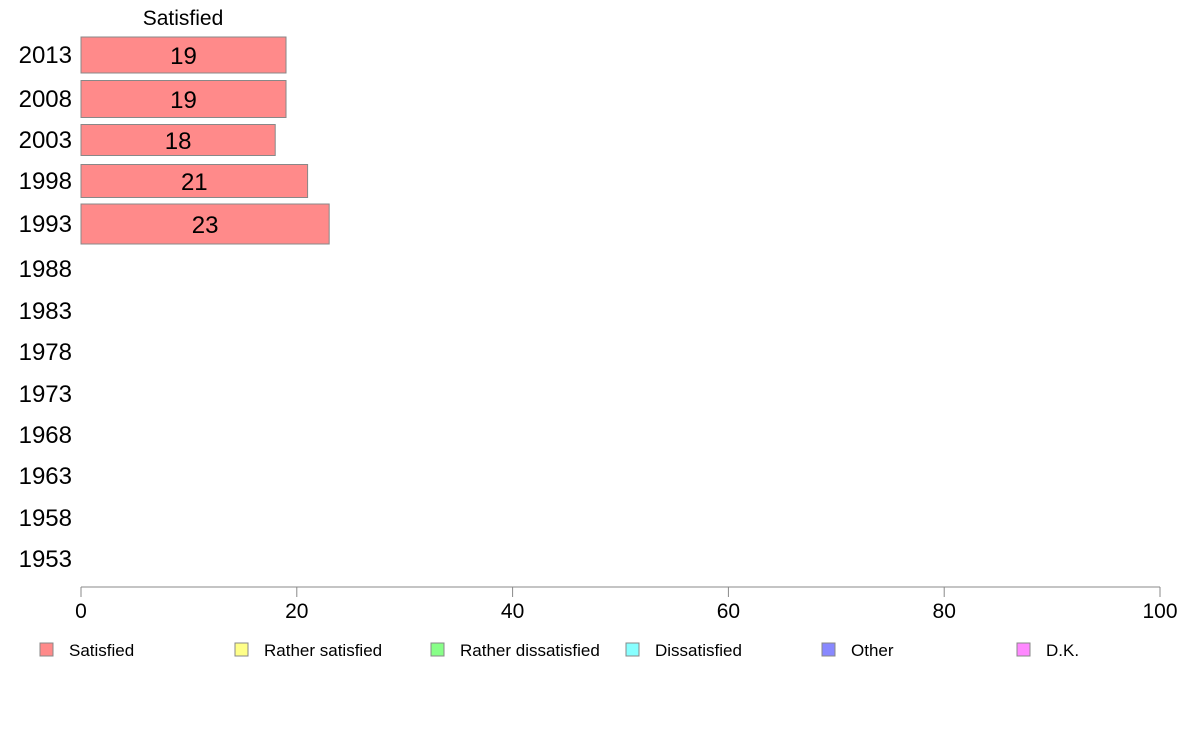  I want to click on bar-label-satisfied-1993: 23, so click(205, 225).